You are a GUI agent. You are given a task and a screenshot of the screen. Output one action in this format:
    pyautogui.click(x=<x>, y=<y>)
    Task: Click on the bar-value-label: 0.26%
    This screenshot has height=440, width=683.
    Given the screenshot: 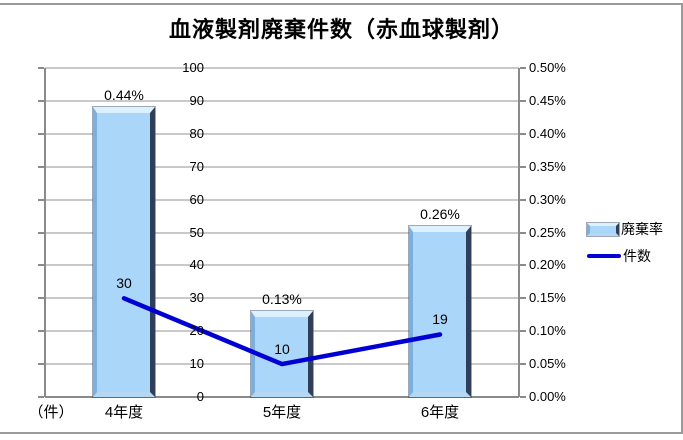 What is the action you would take?
    pyautogui.click(x=440, y=213)
    